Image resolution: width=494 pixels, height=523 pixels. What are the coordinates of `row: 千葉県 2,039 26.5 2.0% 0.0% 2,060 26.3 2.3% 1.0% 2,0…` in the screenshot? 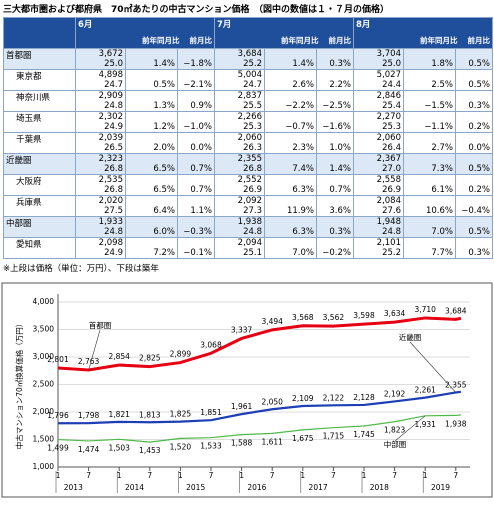 It's located at (248, 143).